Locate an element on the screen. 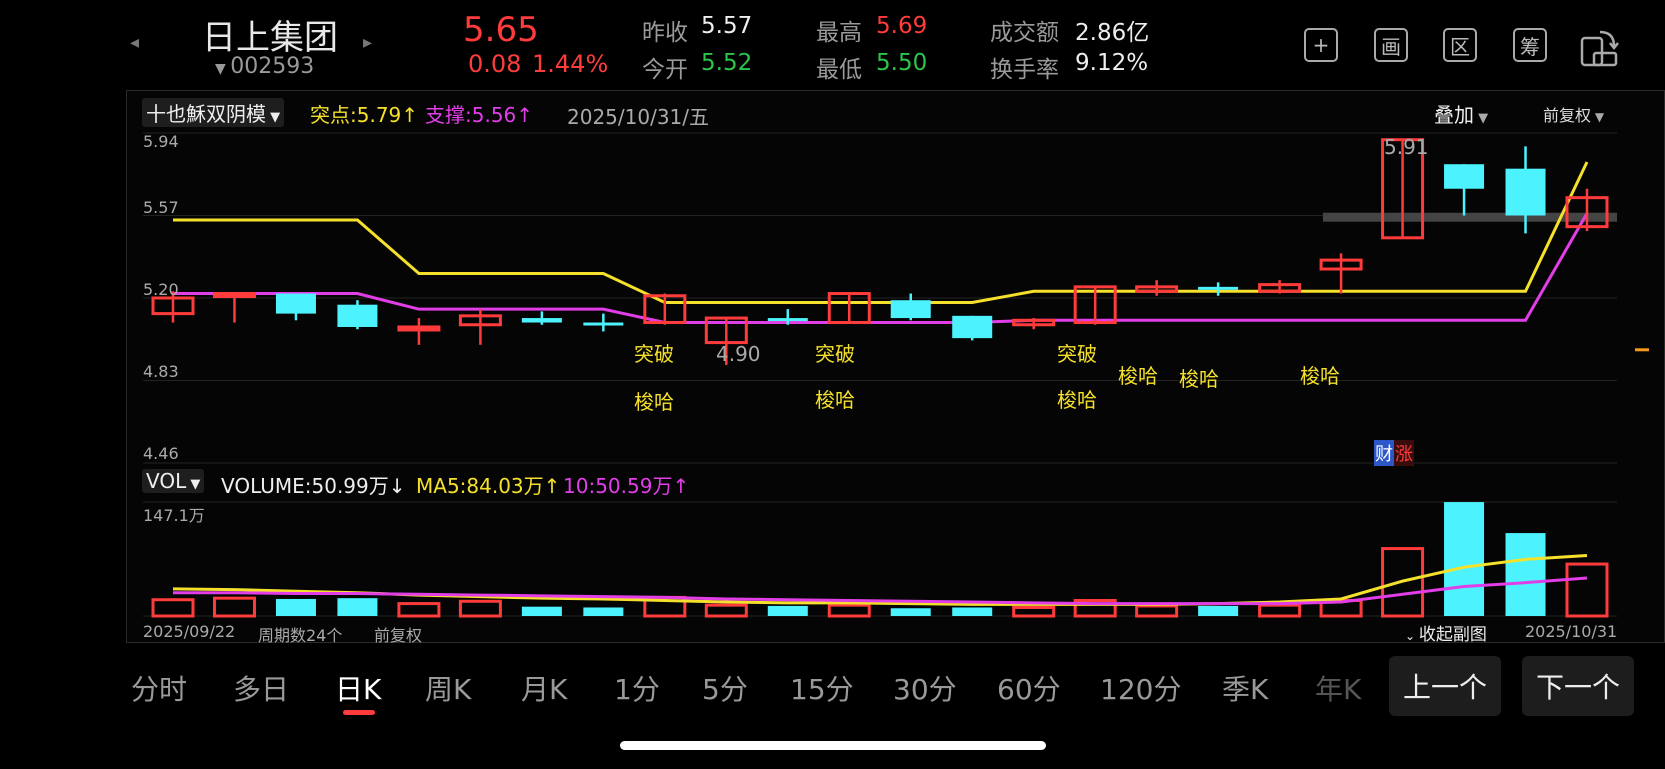 This screenshot has width=1665, height=769. vol-indicator-selector: VOL ▼ is located at coordinates (173, 481).